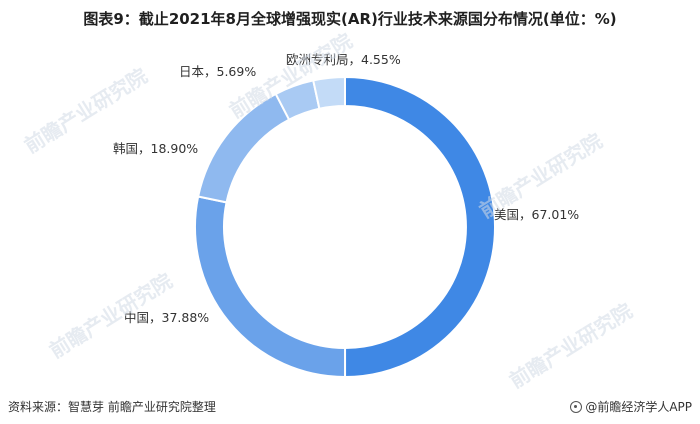 This screenshot has width=700, height=424. Describe the element at coordinates (638, 407) in the screenshot. I see `brand-text: @前瞻经济学人APP` at that location.